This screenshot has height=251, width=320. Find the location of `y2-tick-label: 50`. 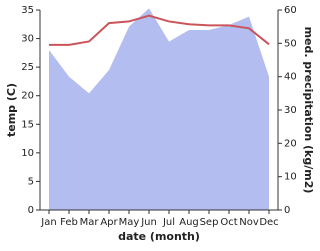

y2-tick-label: 50 is located at coordinates (290, 43).